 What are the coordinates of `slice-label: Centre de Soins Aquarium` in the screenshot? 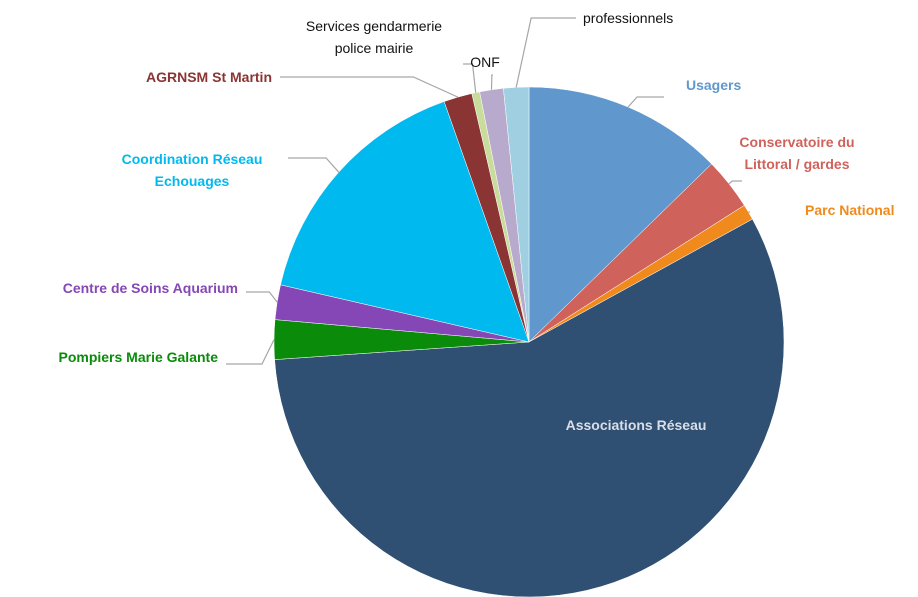 It's located at (150, 288).